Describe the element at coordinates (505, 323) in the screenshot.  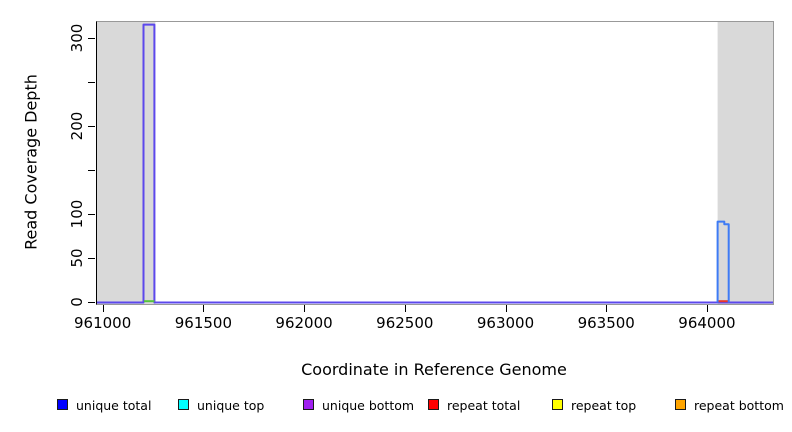
I see `x-tick-label: 963000` at that location.